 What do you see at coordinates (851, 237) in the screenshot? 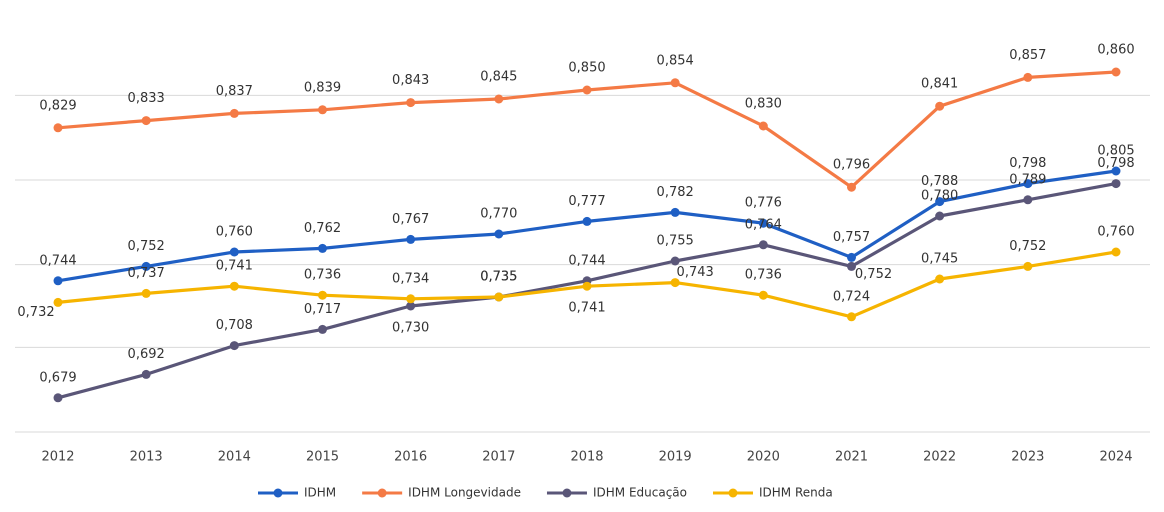
I see `data-label: 0,757` at bounding box center [851, 237].